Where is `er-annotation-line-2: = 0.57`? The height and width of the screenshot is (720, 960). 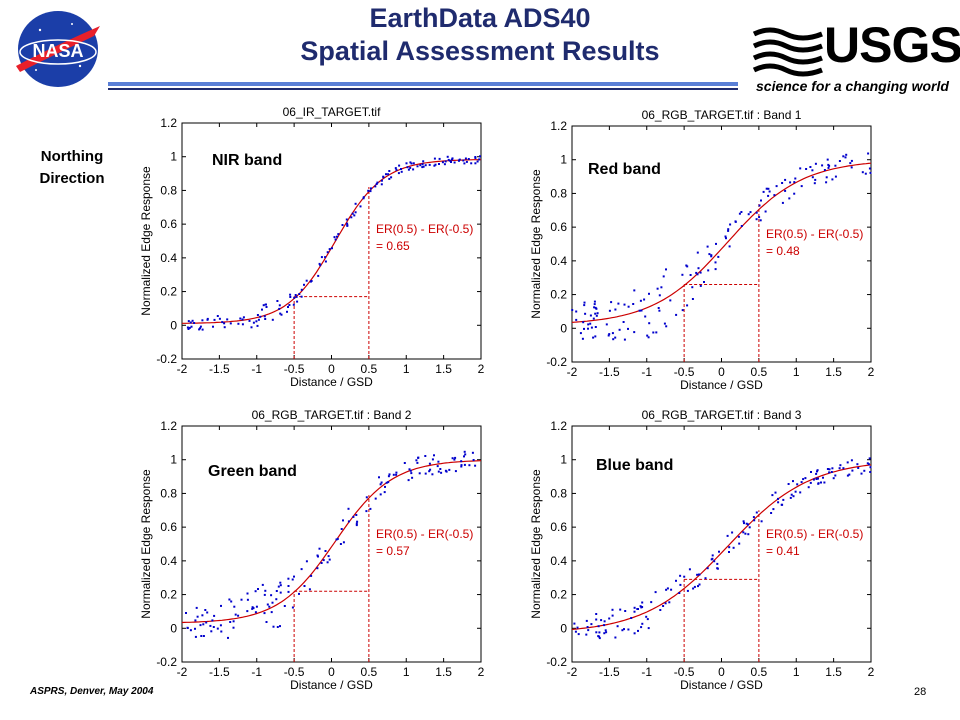
er-annotation-line-2: = 0.57 is located at coordinates (393, 551).